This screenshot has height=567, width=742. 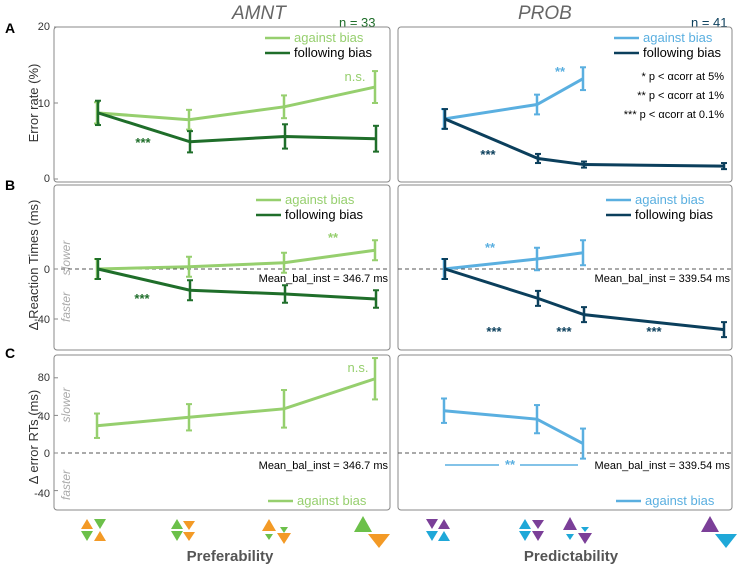 What do you see at coordinates (513, 427) in the screenshot?
I see `series-line-c-prob-against-bias` at bounding box center [513, 427].